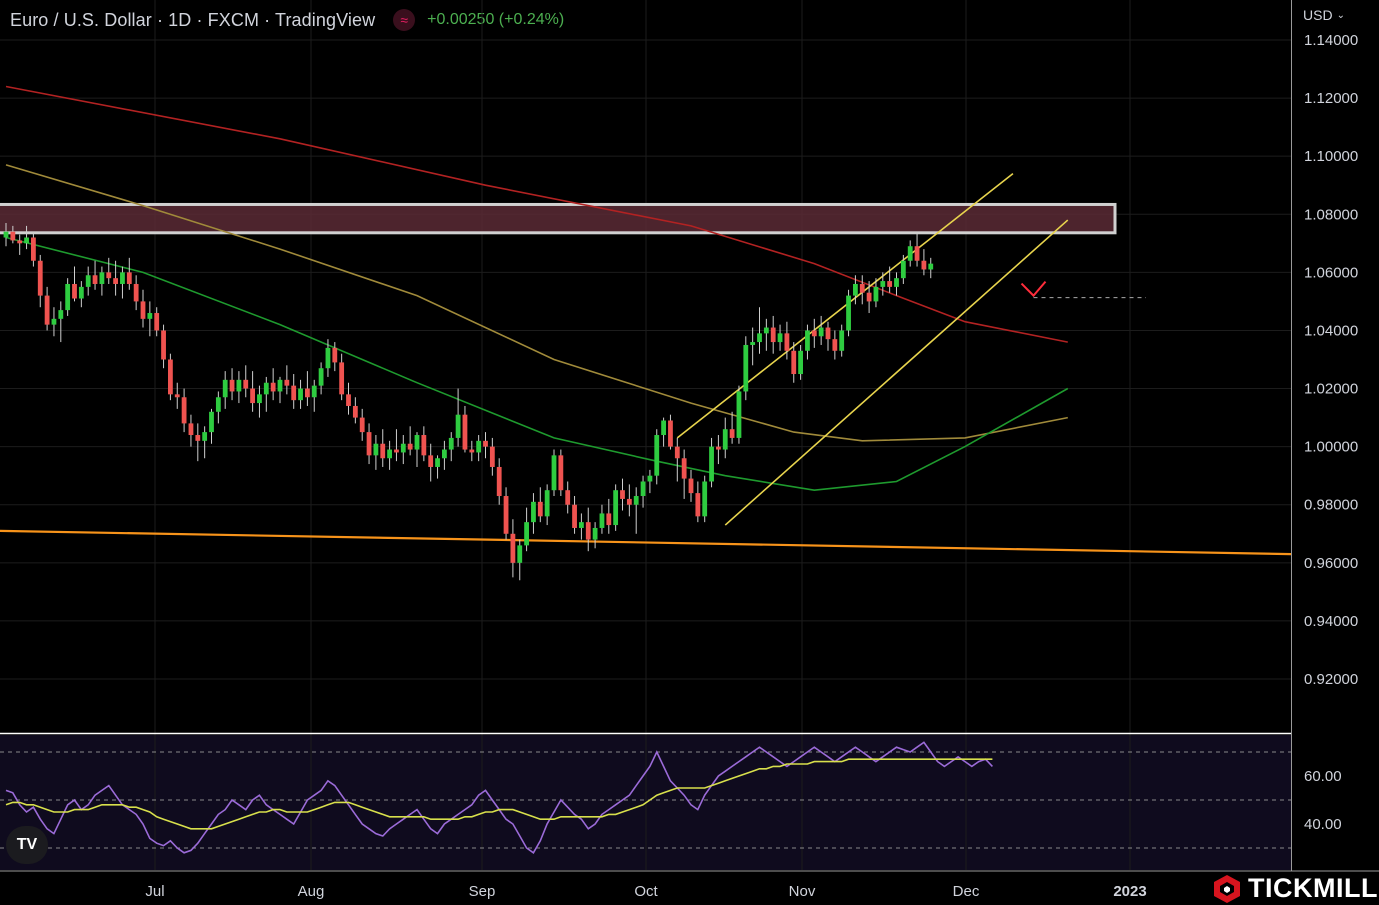  I want to click on time-tick-label: Nov, so click(802, 891).